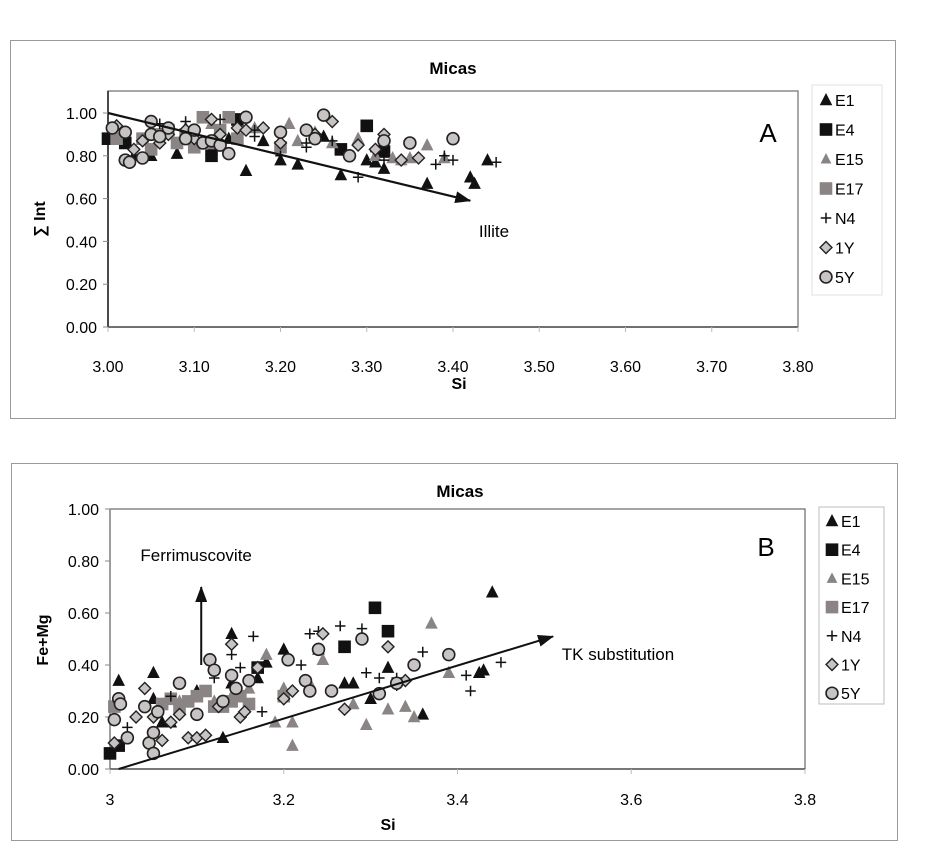  I want to click on x-tick-label: 3.2, so click(284, 800).